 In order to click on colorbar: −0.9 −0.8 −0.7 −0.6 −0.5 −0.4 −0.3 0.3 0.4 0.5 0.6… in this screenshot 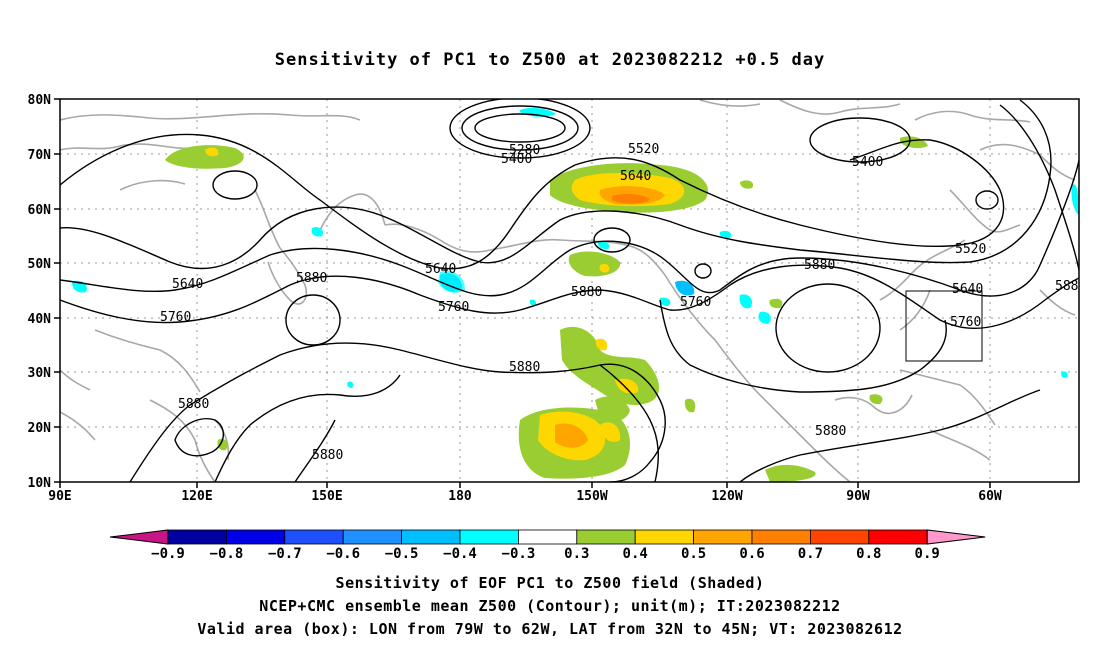, I will do `click(547, 545)`.